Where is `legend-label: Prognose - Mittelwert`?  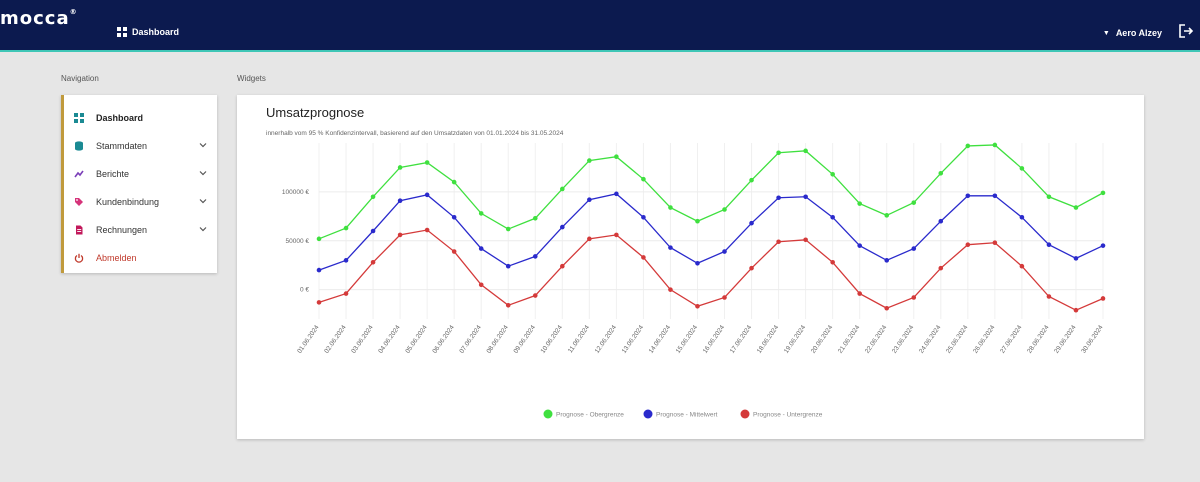 legend-label: Prognose - Mittelwert is located at coordinates (687, 414).